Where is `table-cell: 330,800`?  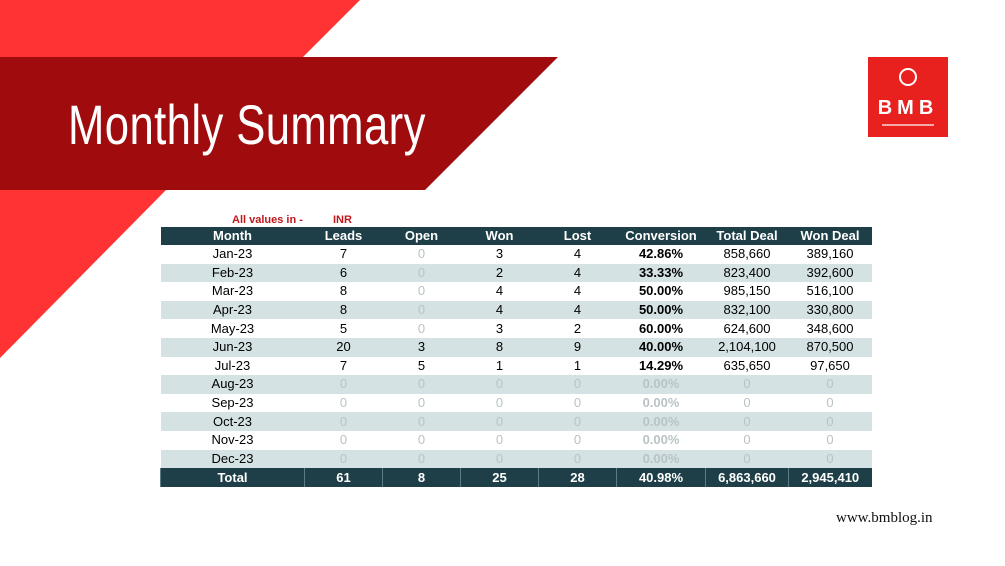 table-cell: 330,800 is located at coordinates (830, 310).